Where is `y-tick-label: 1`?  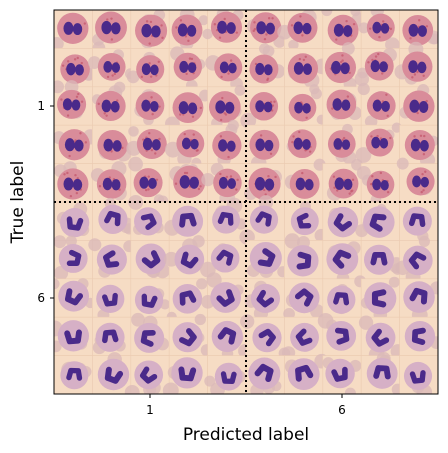 y-tick-label: 1 is located at coordinates (41, 106).